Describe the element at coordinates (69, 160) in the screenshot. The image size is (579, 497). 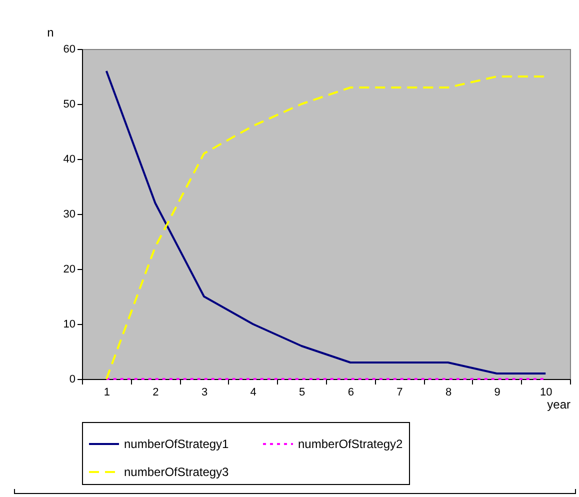
I see `y-tick-label: 40` at that location.